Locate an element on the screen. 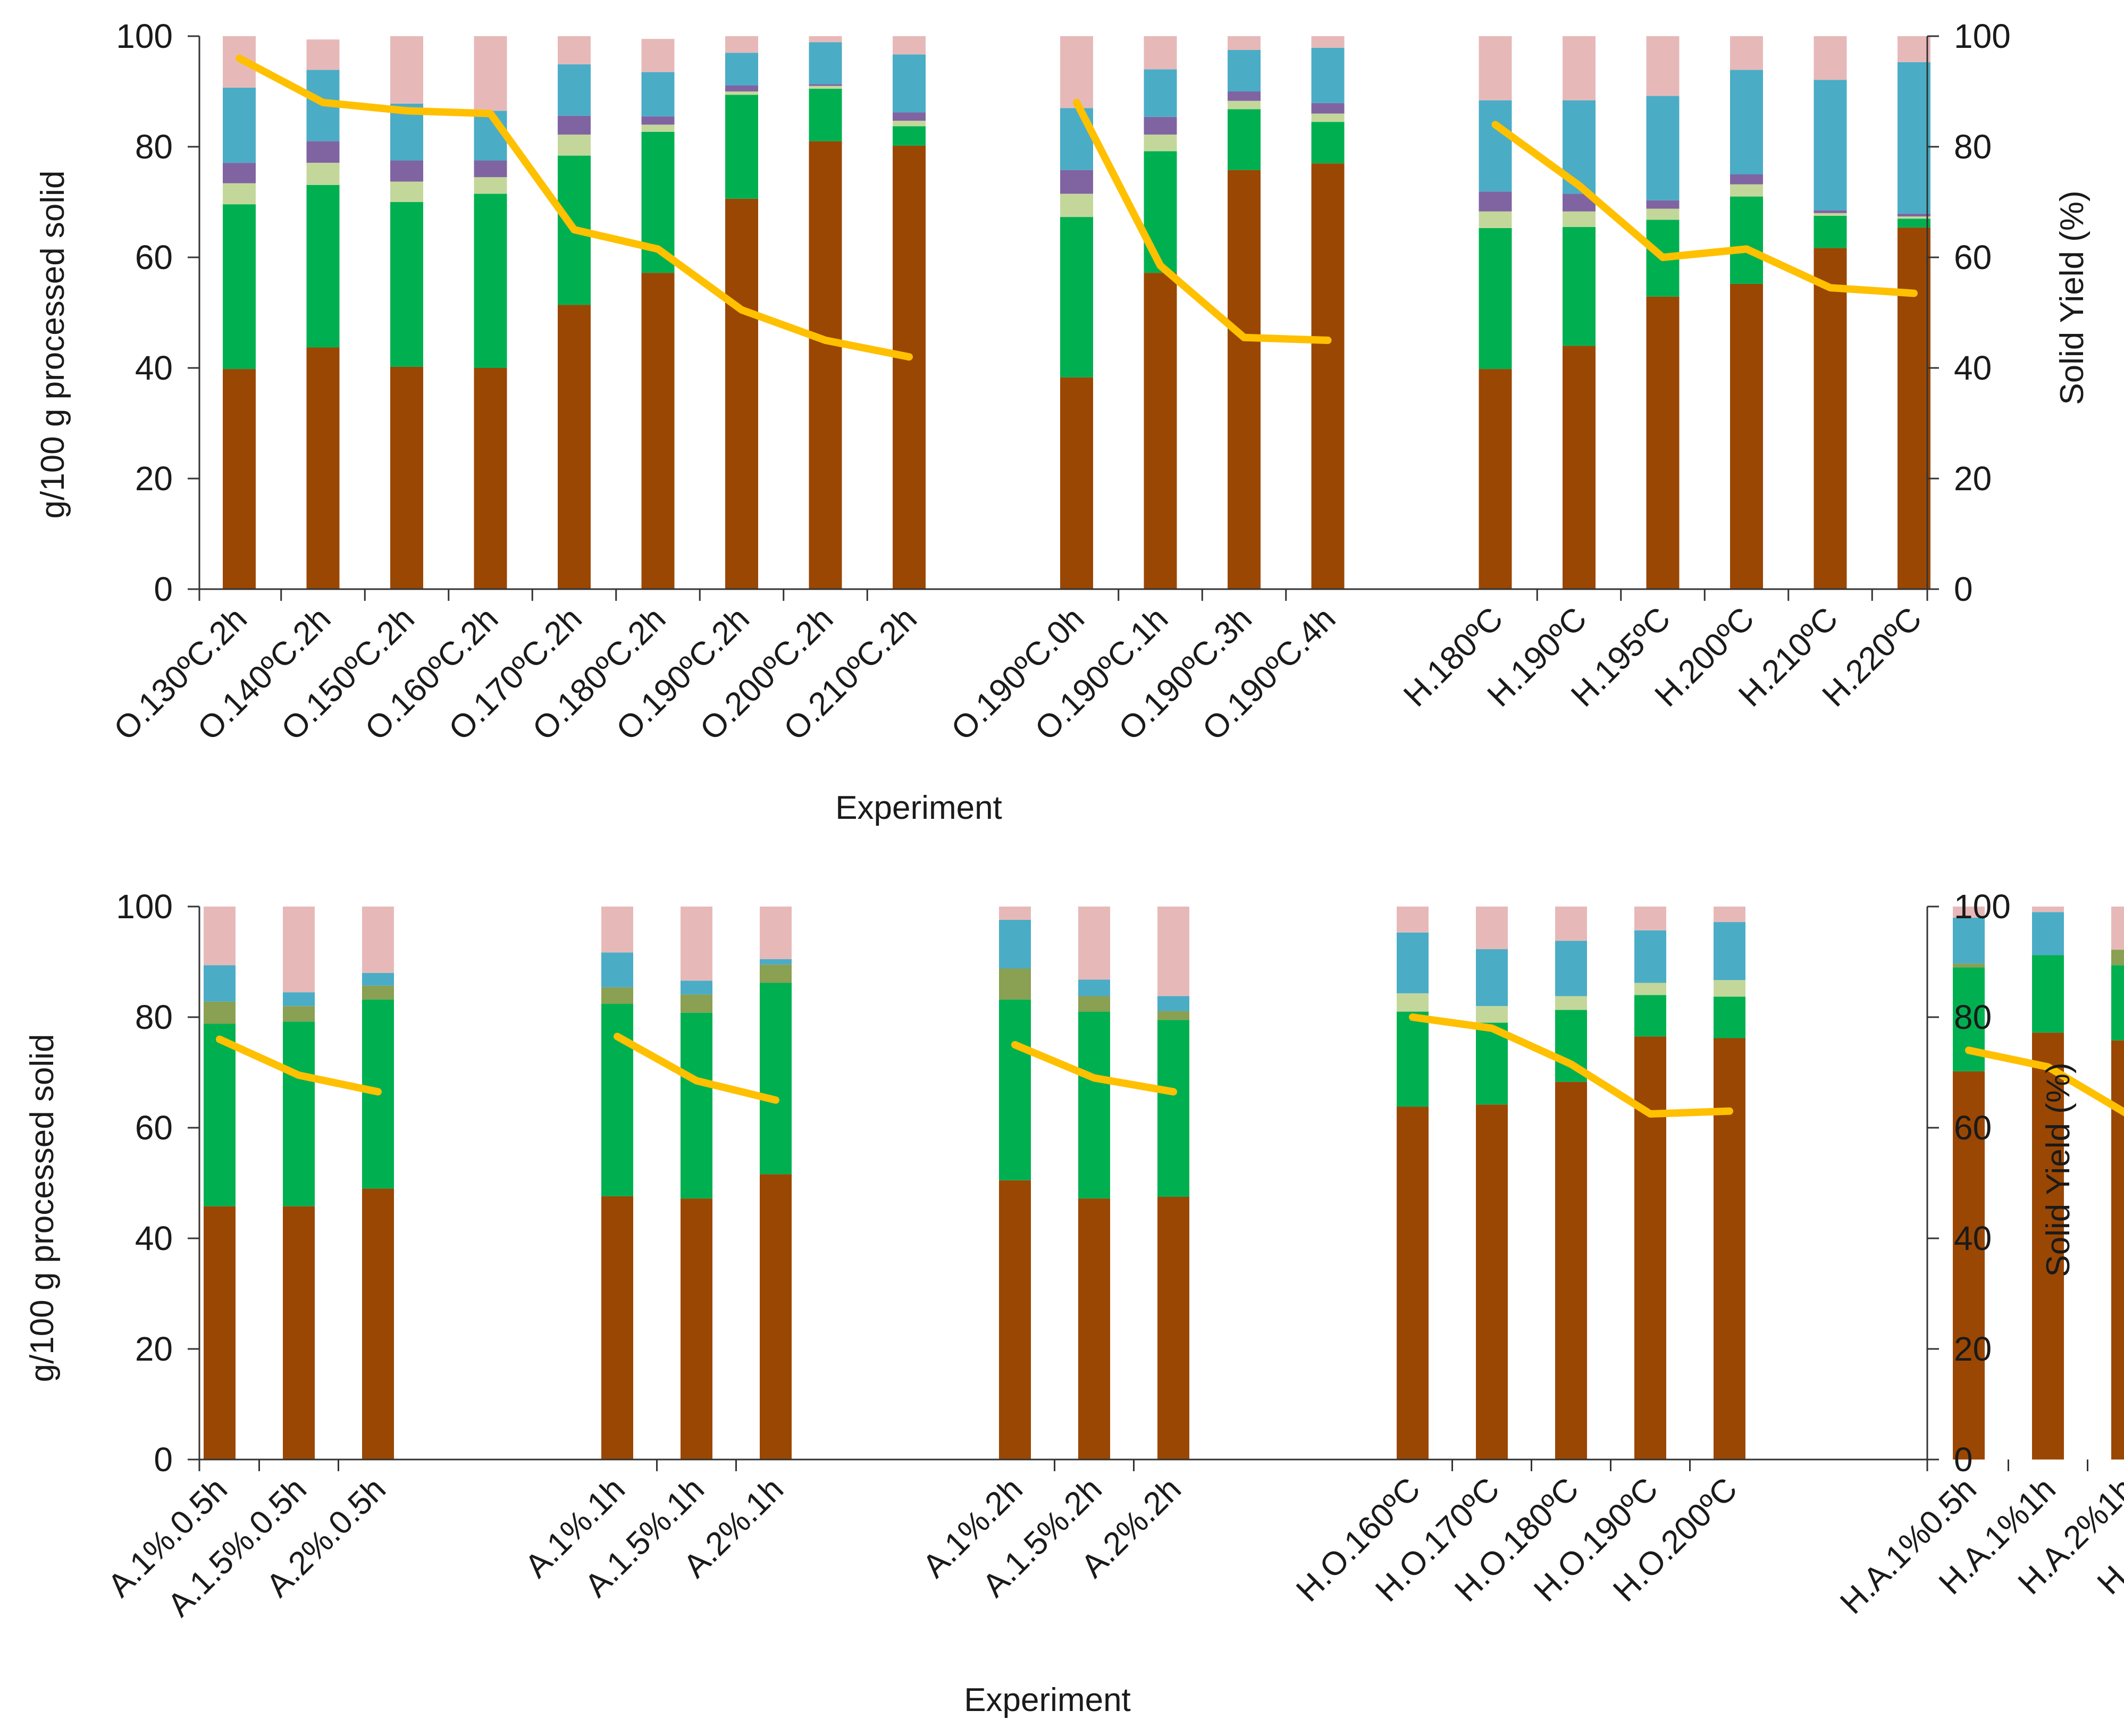 The height and width of the screenshot is (1736, 2124). chart-bottom-y-axis-label: g/100 g processed solid is located at coordinates (42, 1208).